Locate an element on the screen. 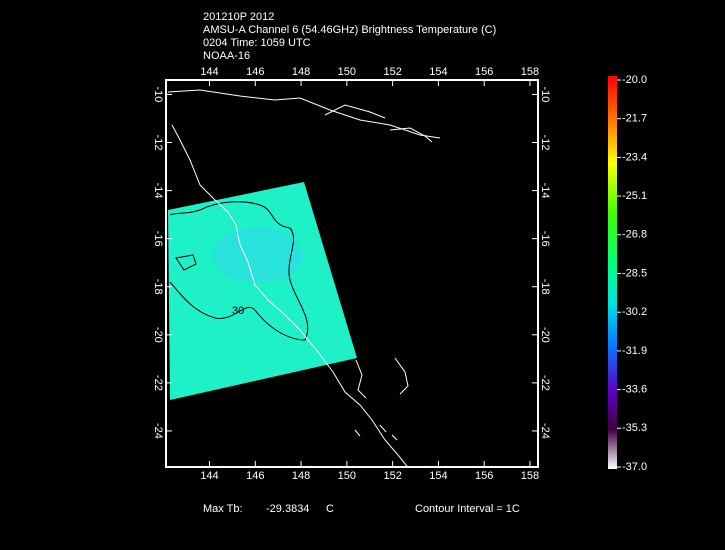 This screenshot has height=550, width=725. swath is located at coordinates (262, 291).